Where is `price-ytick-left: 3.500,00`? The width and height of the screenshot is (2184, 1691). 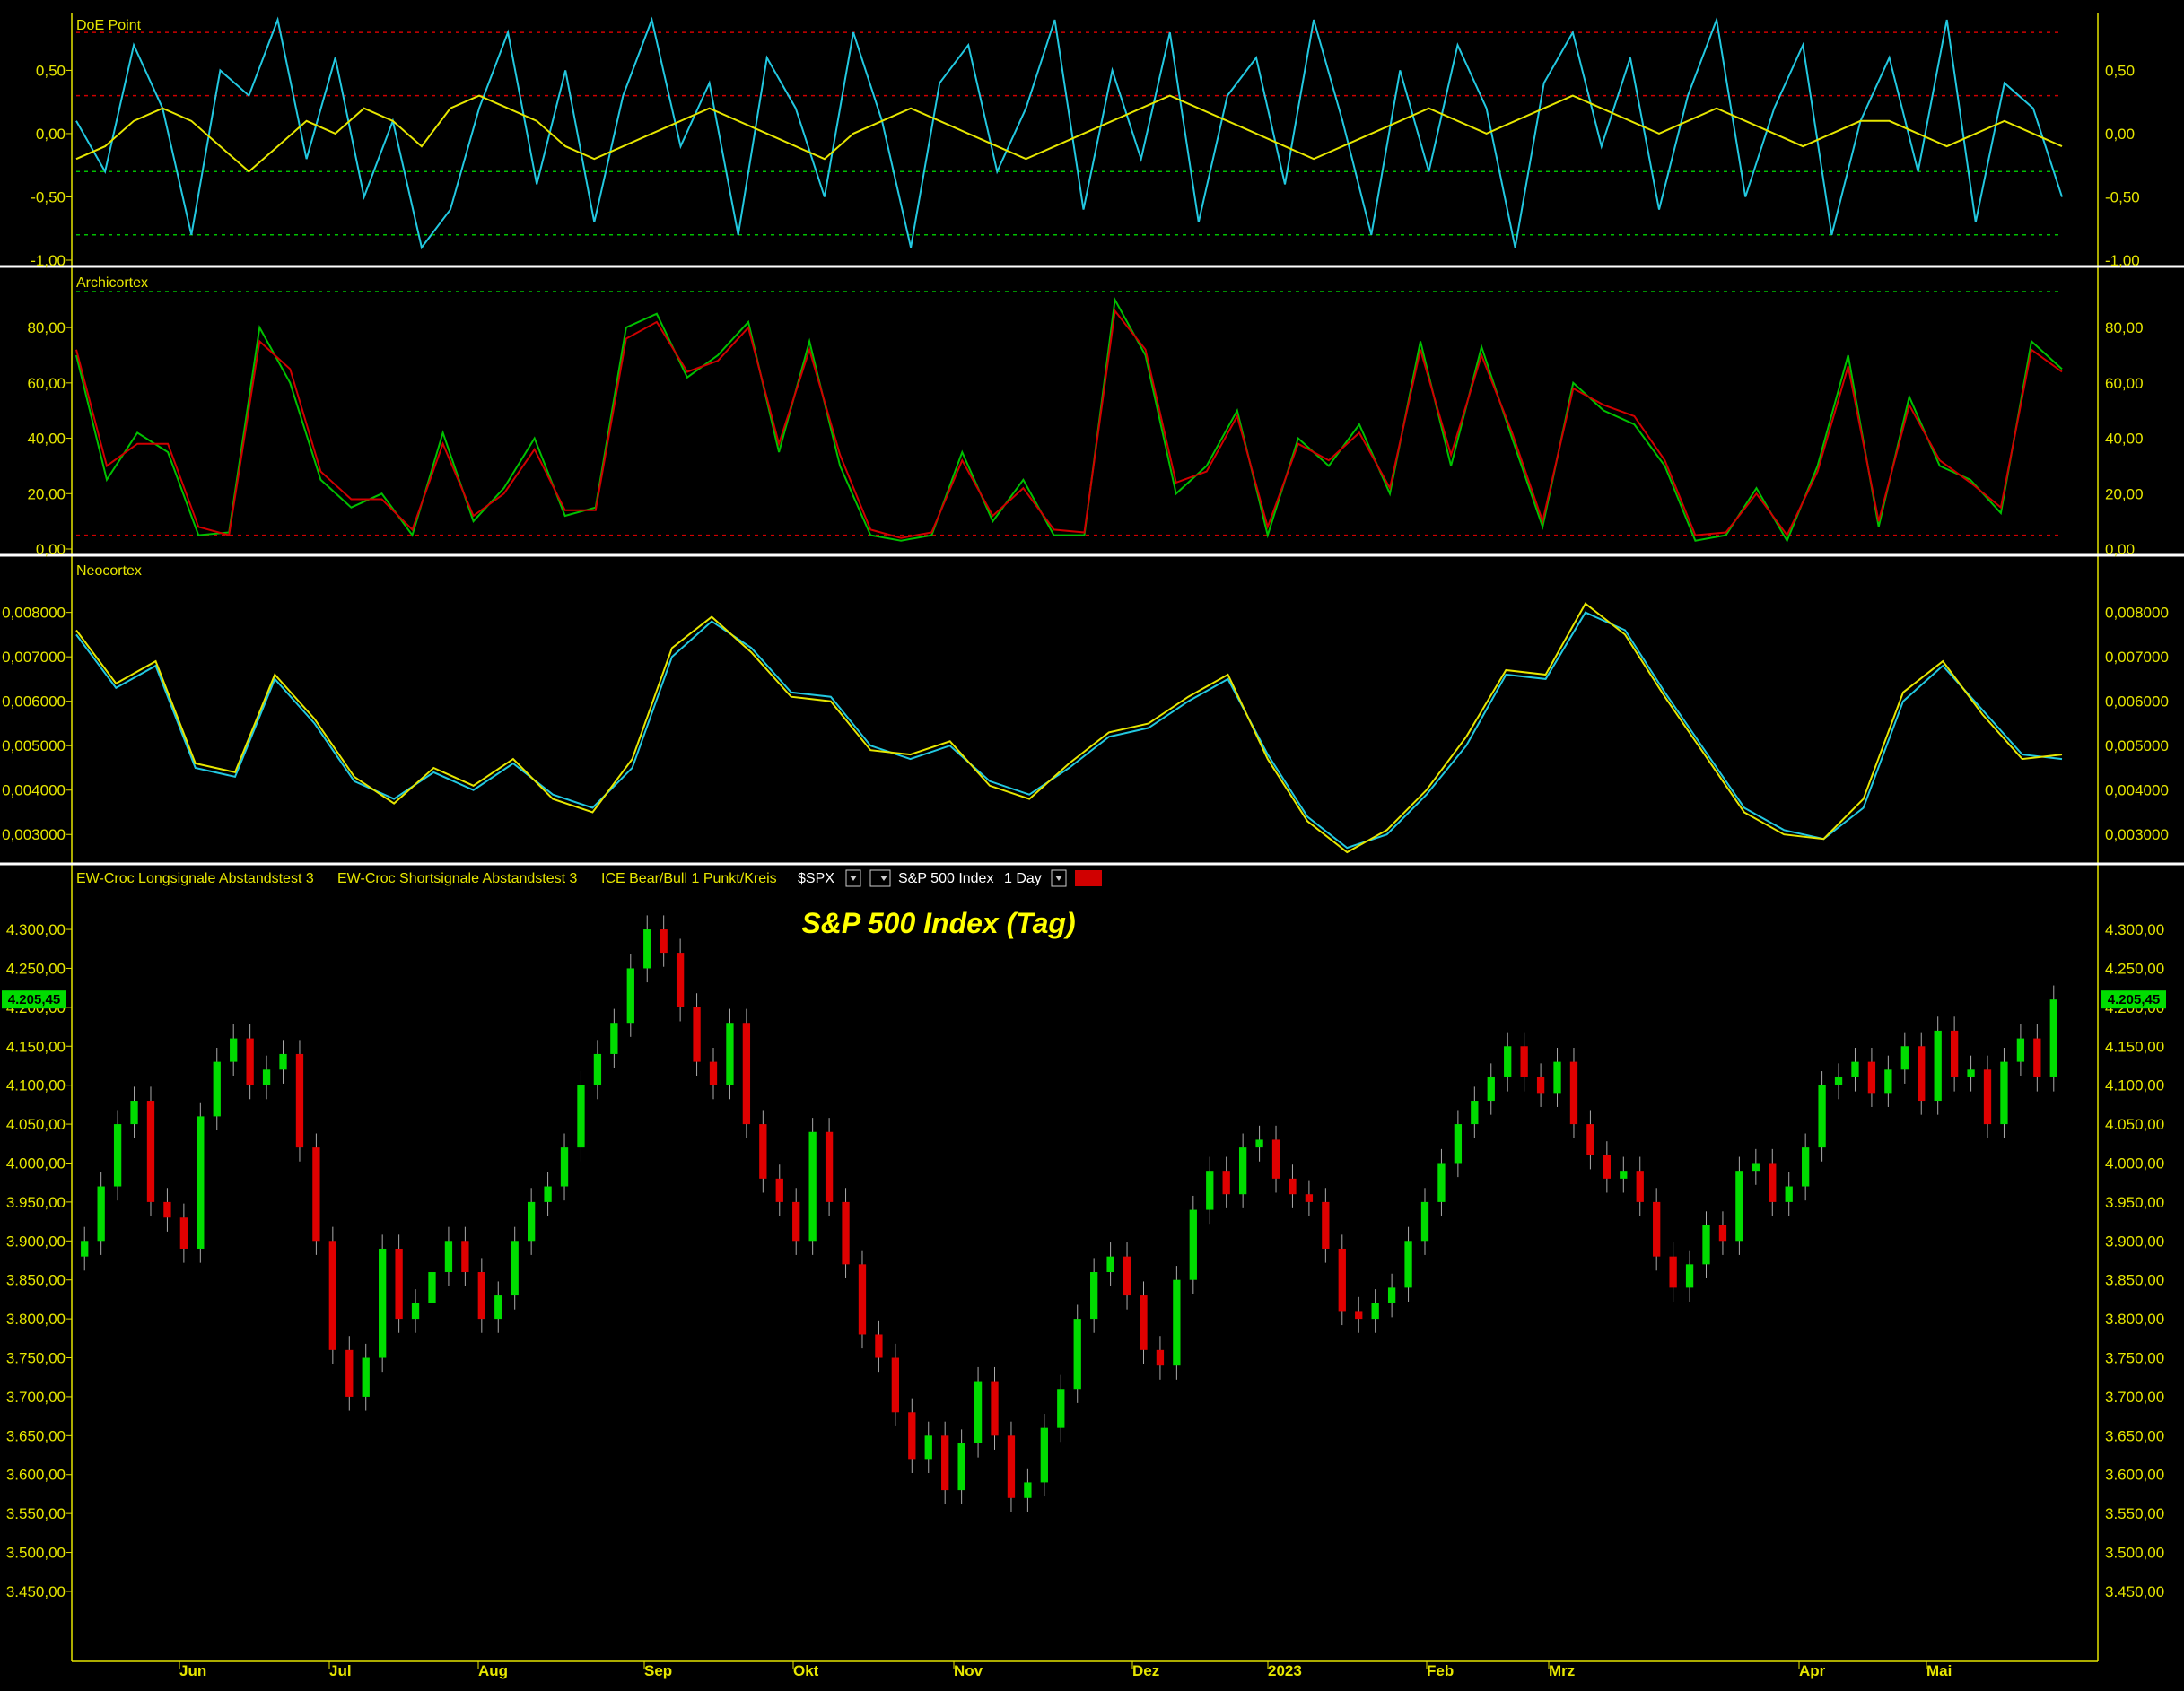 price-ytick-left: 3.500,00 is located at coordinates (36, 1554).